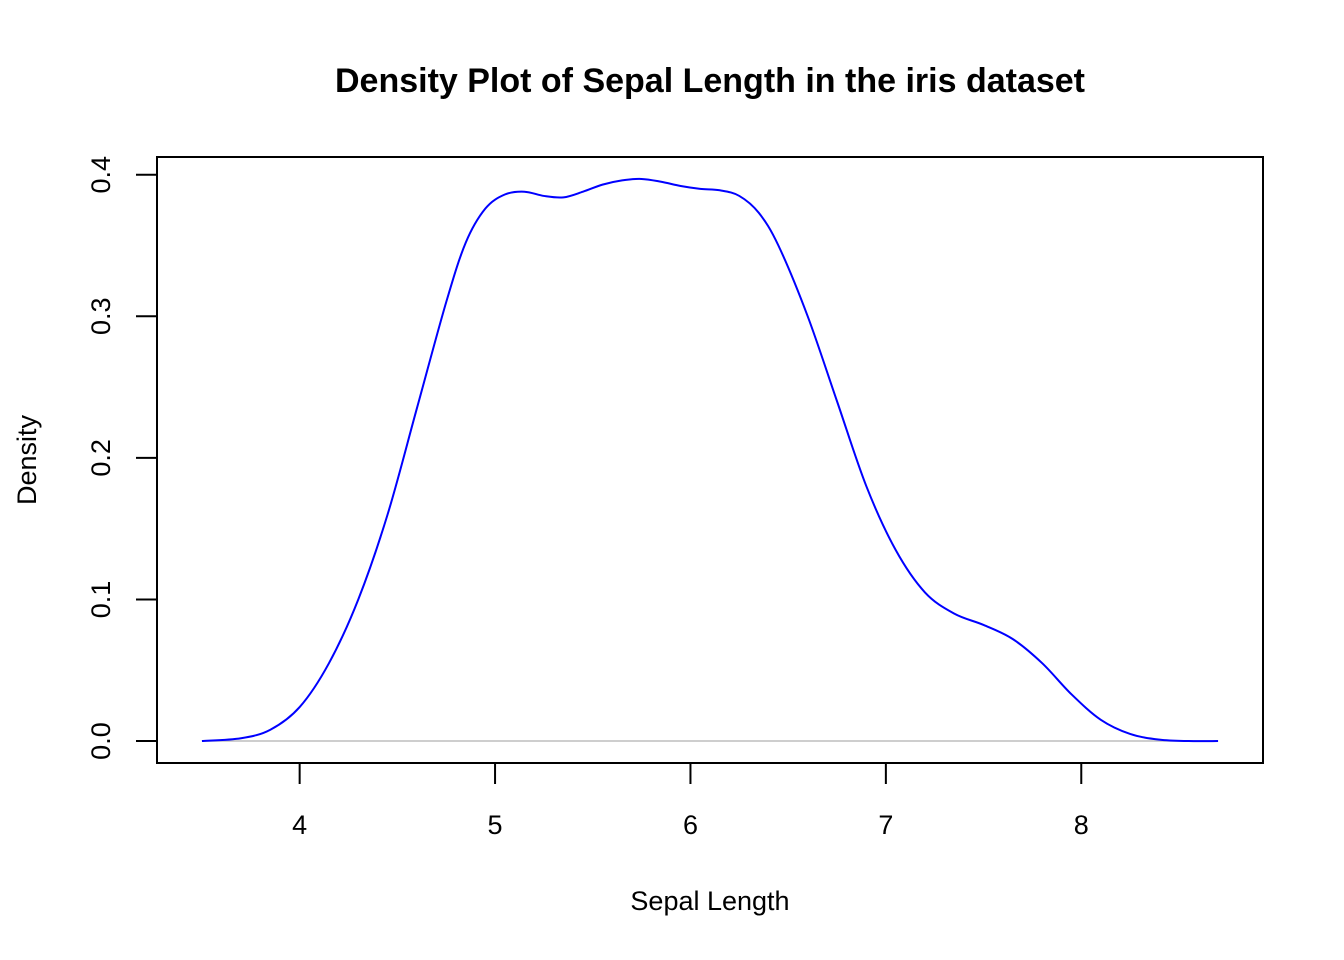  What do you see at coordinates (101, 458) in the screenshot?
I see `y-tick-label: 0.2` at bounding box center [101, 458].